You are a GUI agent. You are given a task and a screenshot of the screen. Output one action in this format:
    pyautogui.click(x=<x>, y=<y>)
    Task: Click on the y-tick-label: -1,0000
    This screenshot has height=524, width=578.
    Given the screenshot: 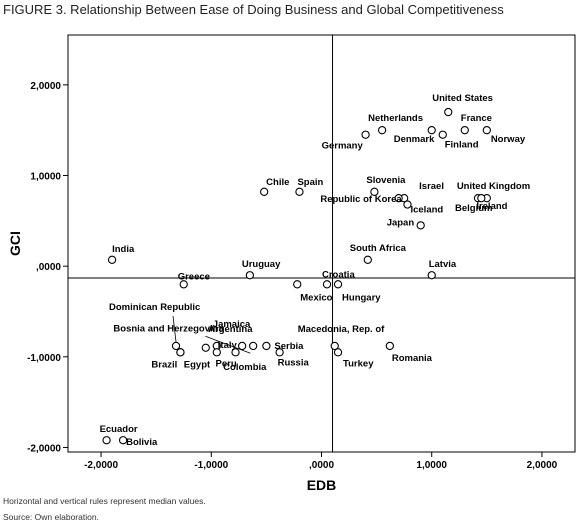 What is the action you would take?
    pyautogui.click(x=44, y=358)
    